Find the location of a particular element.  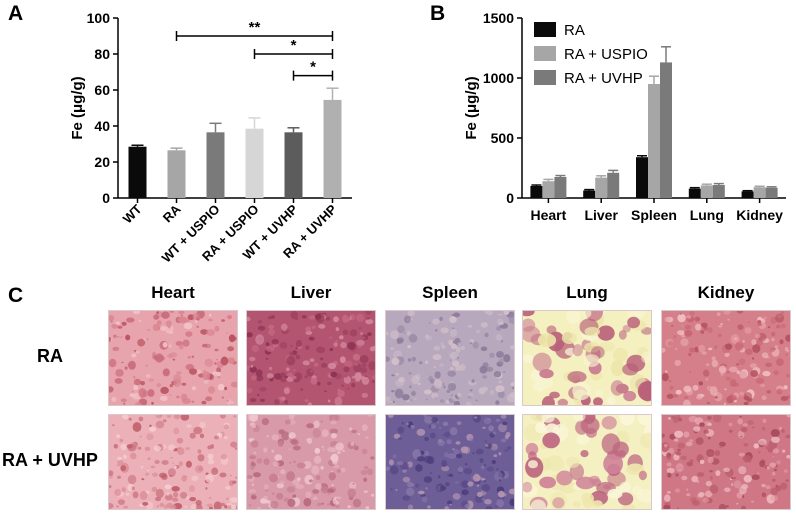

legend-label: RA + USPIO is located at coordinates (606, 54).